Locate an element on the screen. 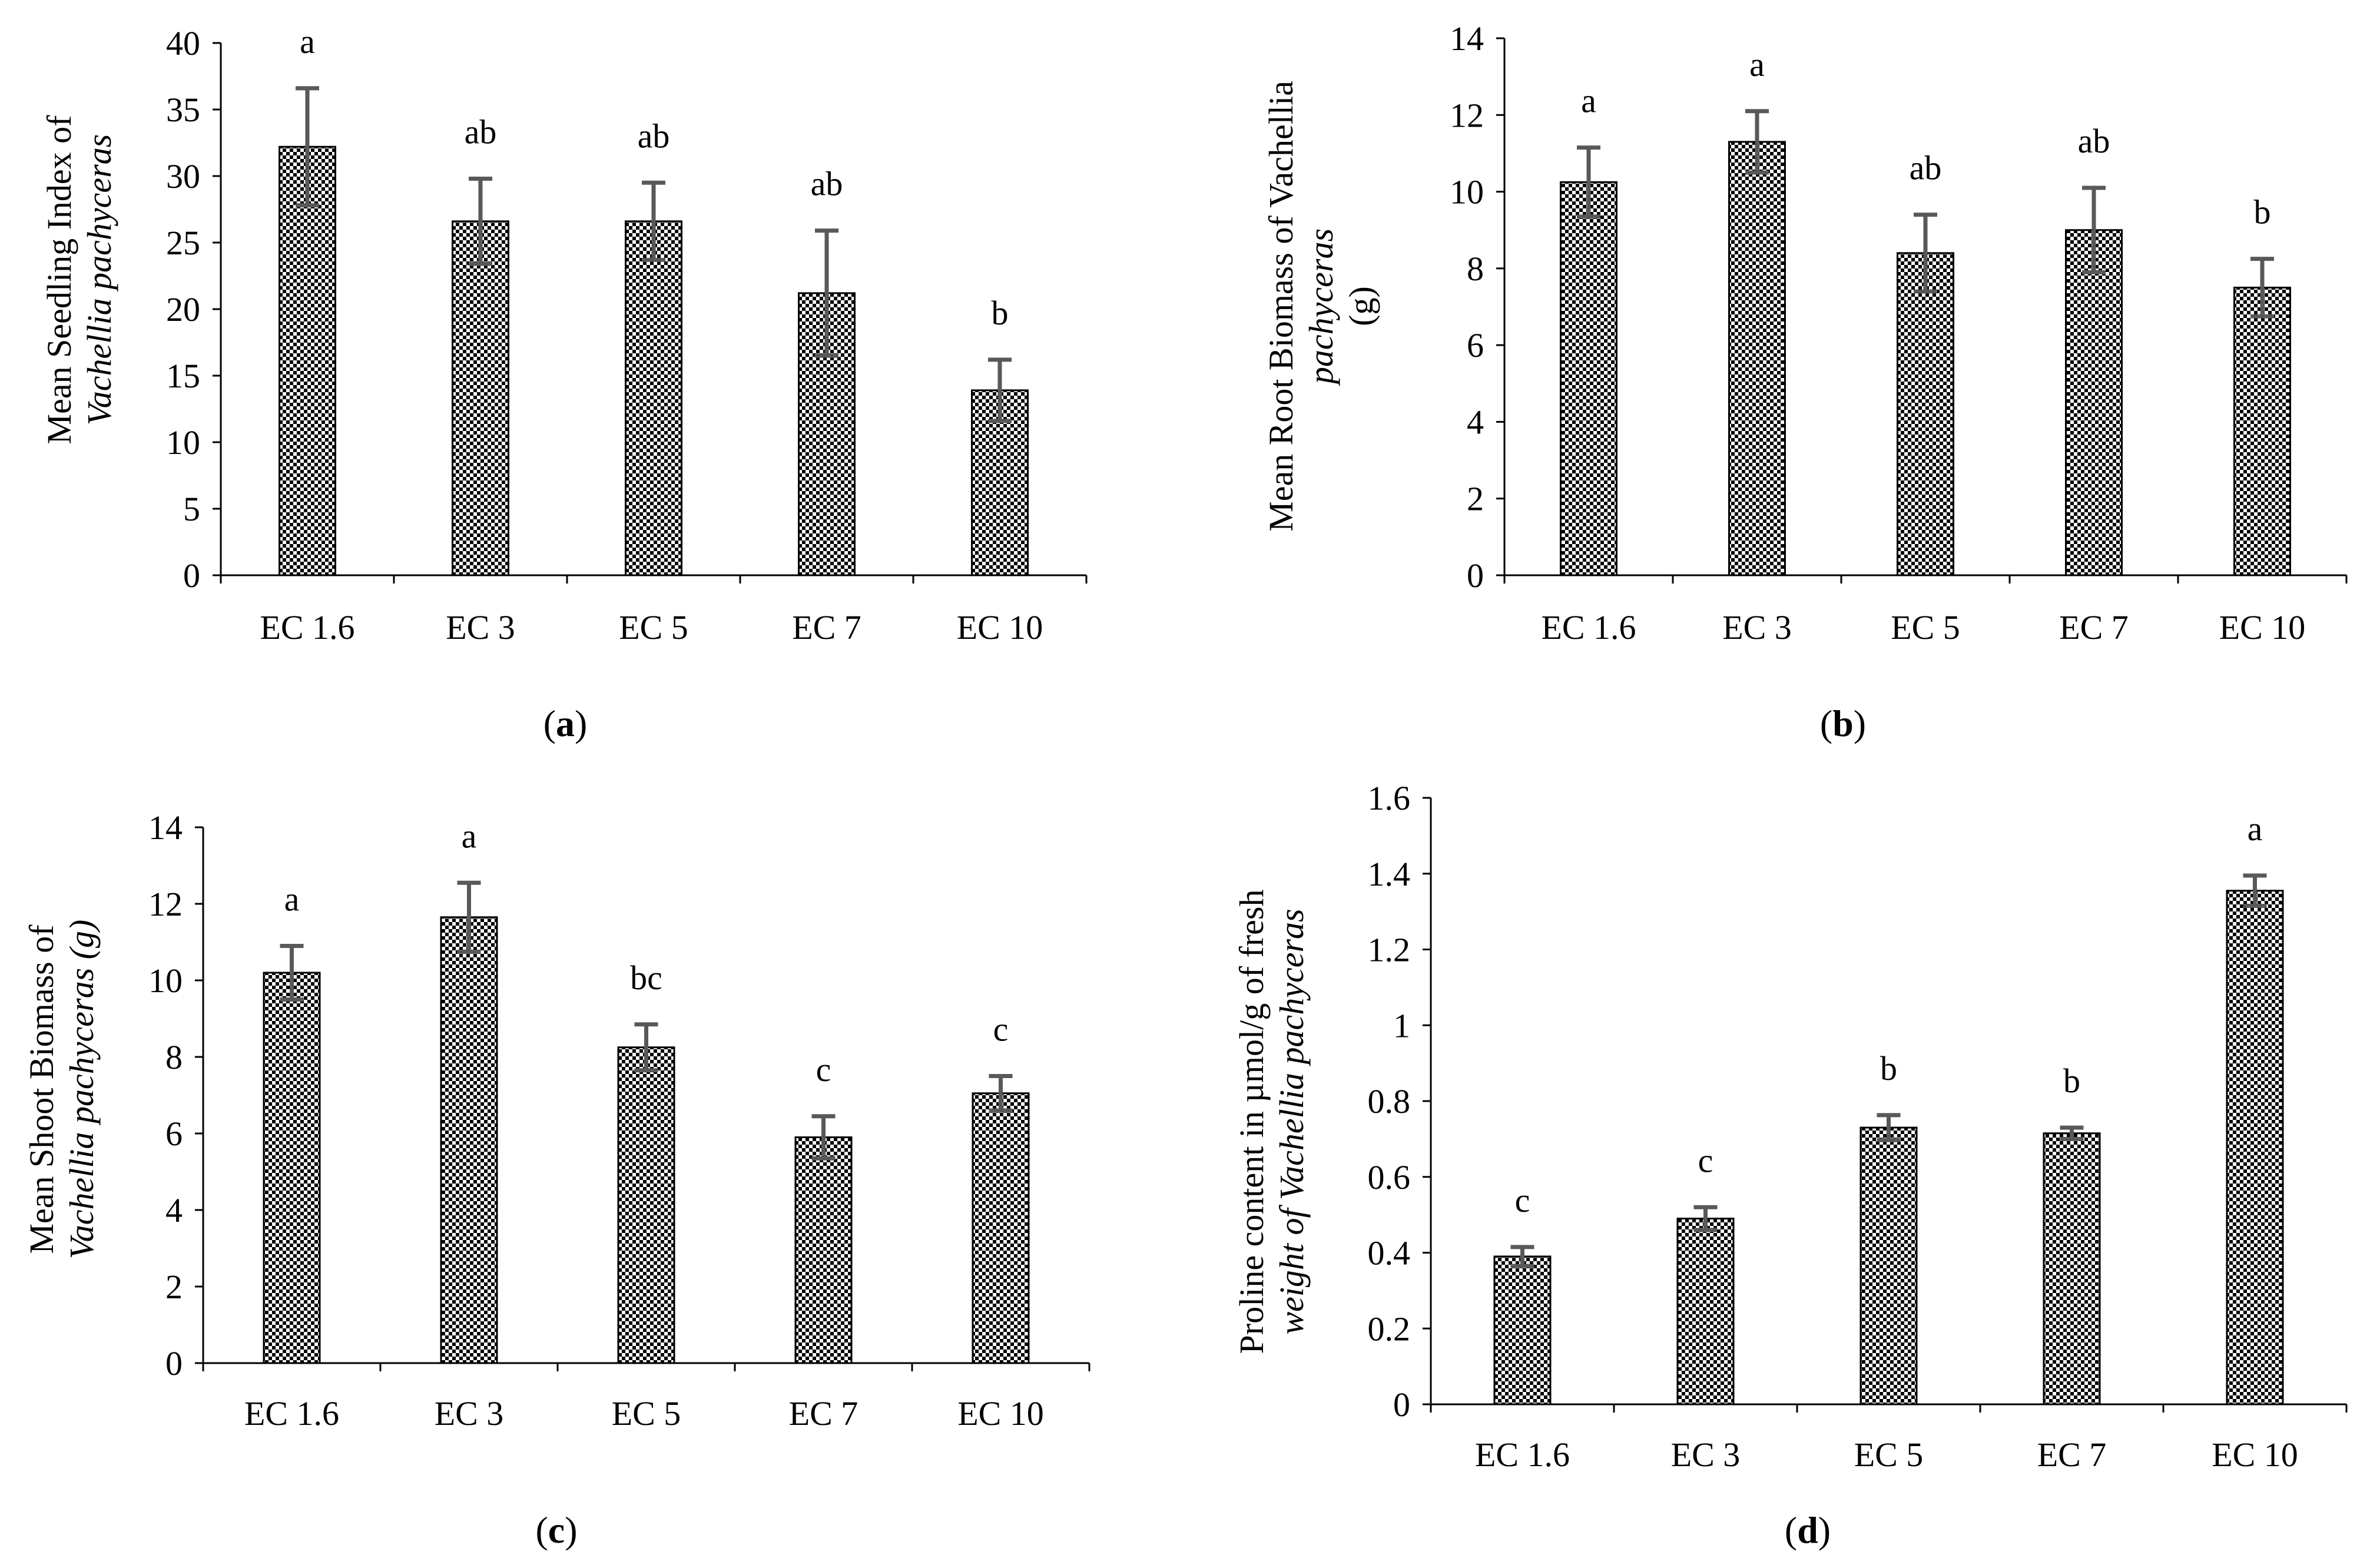 The height and width of the screenshot is (1568, 2370). panel-d-significance-labels: c c b b a is located at coordinates (1889, 1015).